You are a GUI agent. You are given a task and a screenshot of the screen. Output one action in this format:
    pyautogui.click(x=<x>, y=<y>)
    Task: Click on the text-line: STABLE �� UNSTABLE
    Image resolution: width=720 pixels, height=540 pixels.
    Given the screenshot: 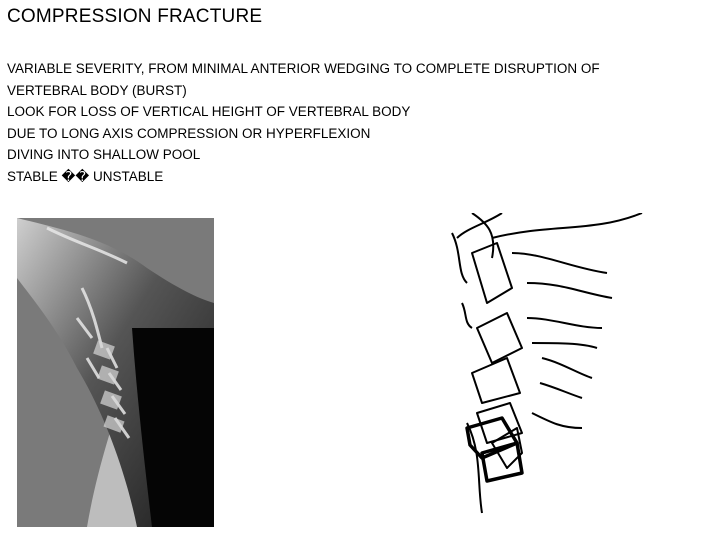 What is the action you would take?
    pyautogui.click(x=85, y=176)
    